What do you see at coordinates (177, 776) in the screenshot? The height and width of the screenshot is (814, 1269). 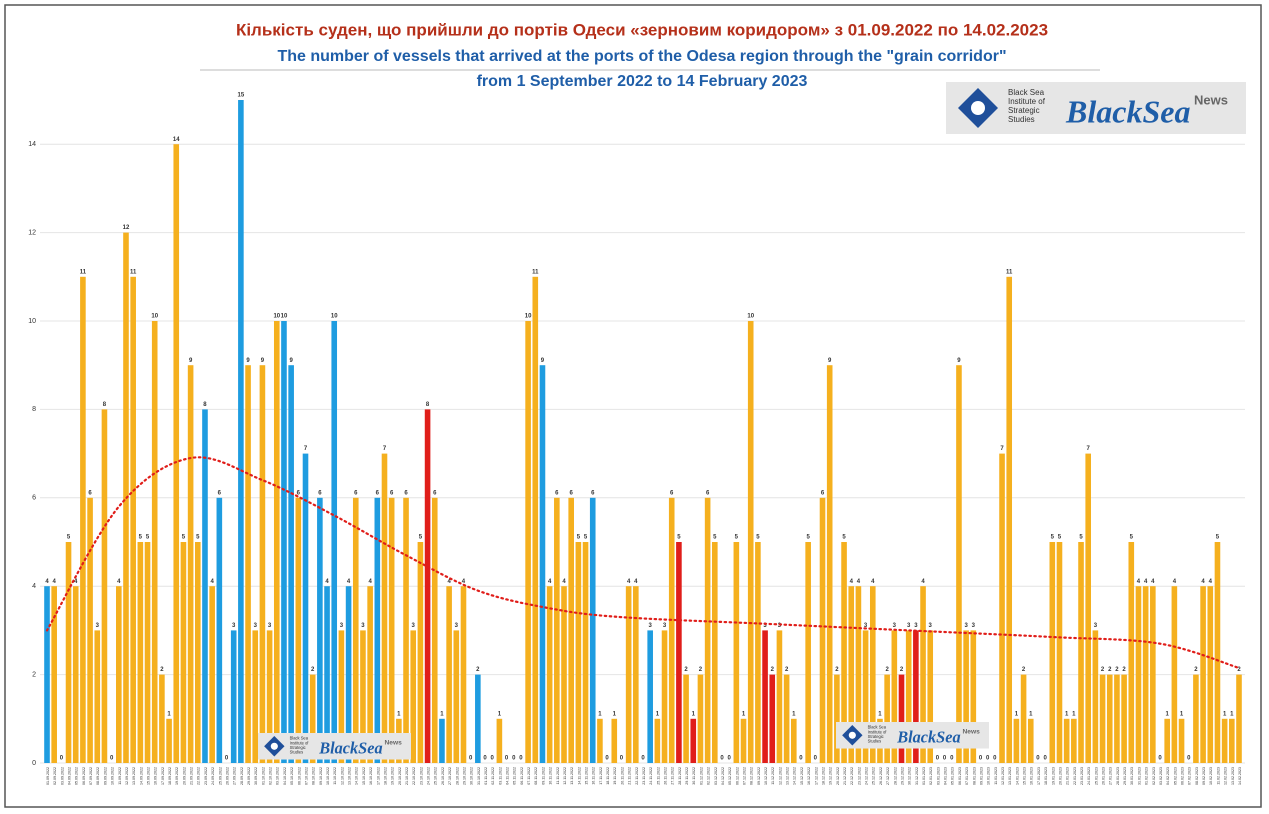 I see `x-tick-label: 19.09.2022` at bounding box center [177, 776].